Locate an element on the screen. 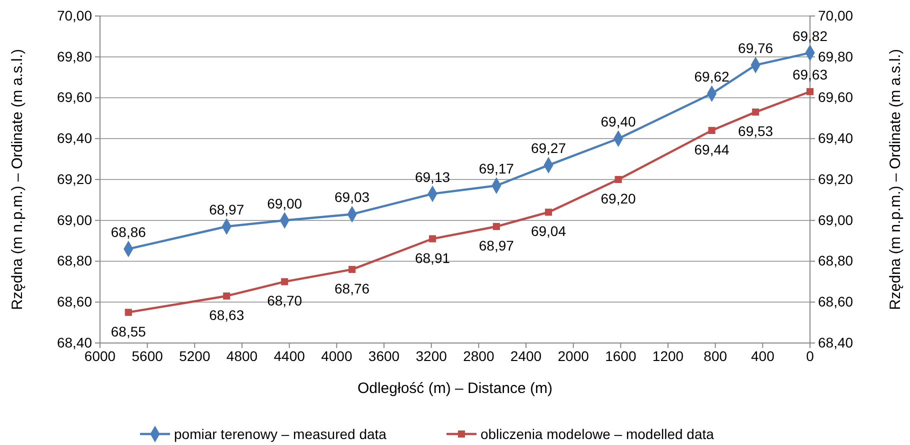  x-tick-label: 4000 is located at coordinates (336, 356).